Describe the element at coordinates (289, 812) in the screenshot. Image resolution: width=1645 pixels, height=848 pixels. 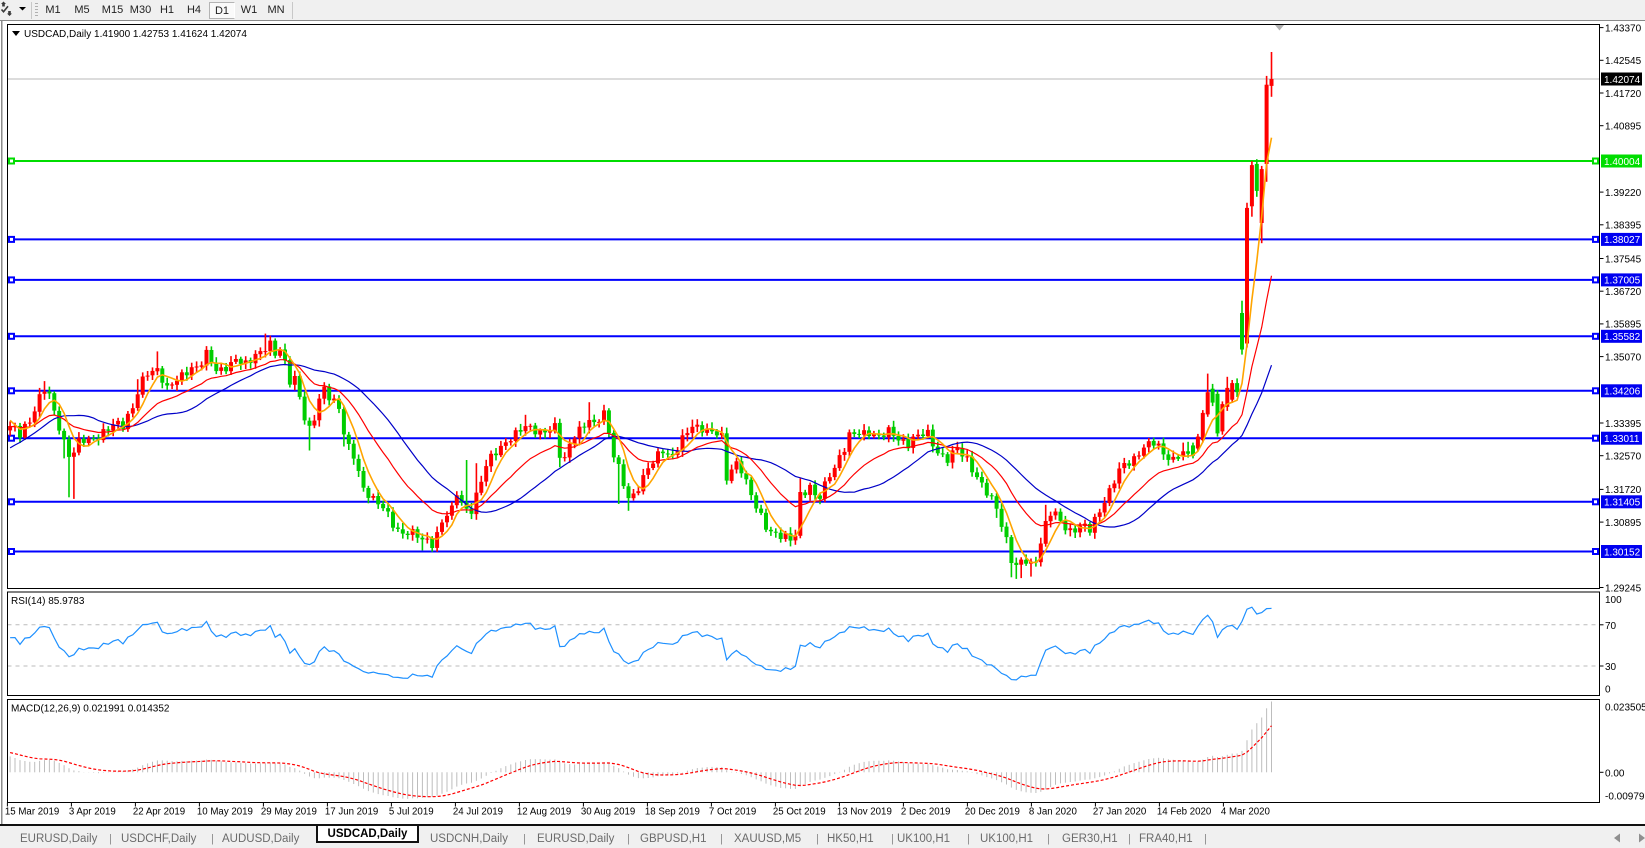
I see `svg-text: 29 May 2019` at that location.